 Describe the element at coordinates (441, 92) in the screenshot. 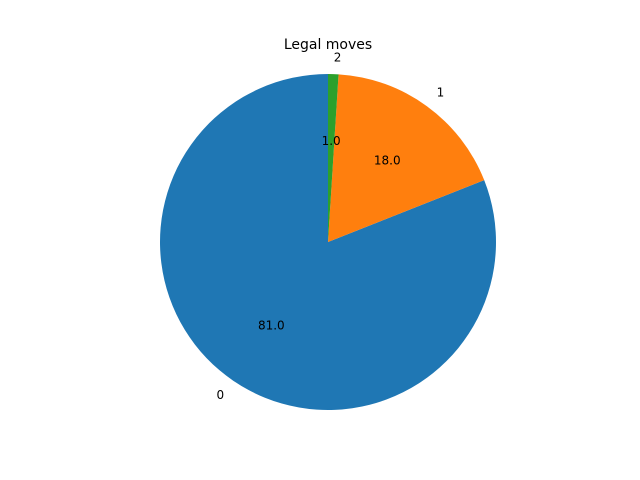

I see `slice-label-1: 1` at that location.